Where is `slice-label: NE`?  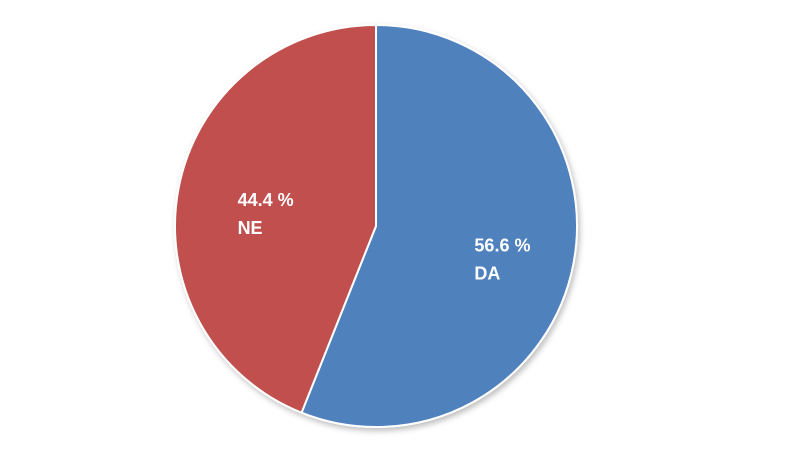
slice-label: NE is located at coordinates (250, 228).